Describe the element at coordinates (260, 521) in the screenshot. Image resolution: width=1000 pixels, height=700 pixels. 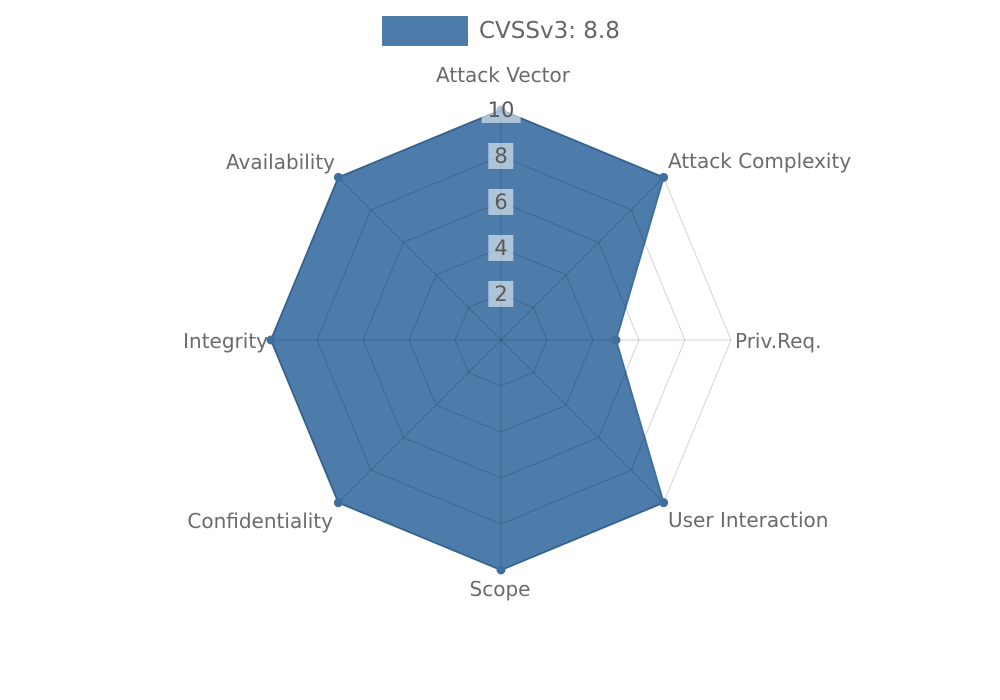
I see `axis-label-confidentiality: Confidentiality` at that location.